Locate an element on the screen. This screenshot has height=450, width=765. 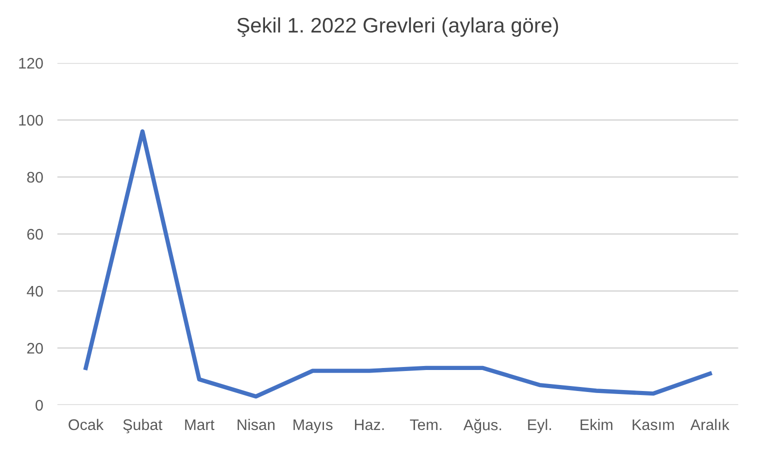
x-tick-label: Ağus. is located at coordinates (482, 426).